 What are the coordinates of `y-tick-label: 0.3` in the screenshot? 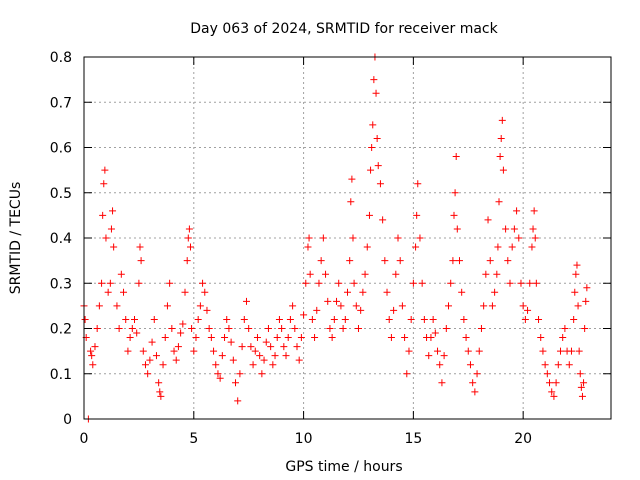 It's located at (61, 284).